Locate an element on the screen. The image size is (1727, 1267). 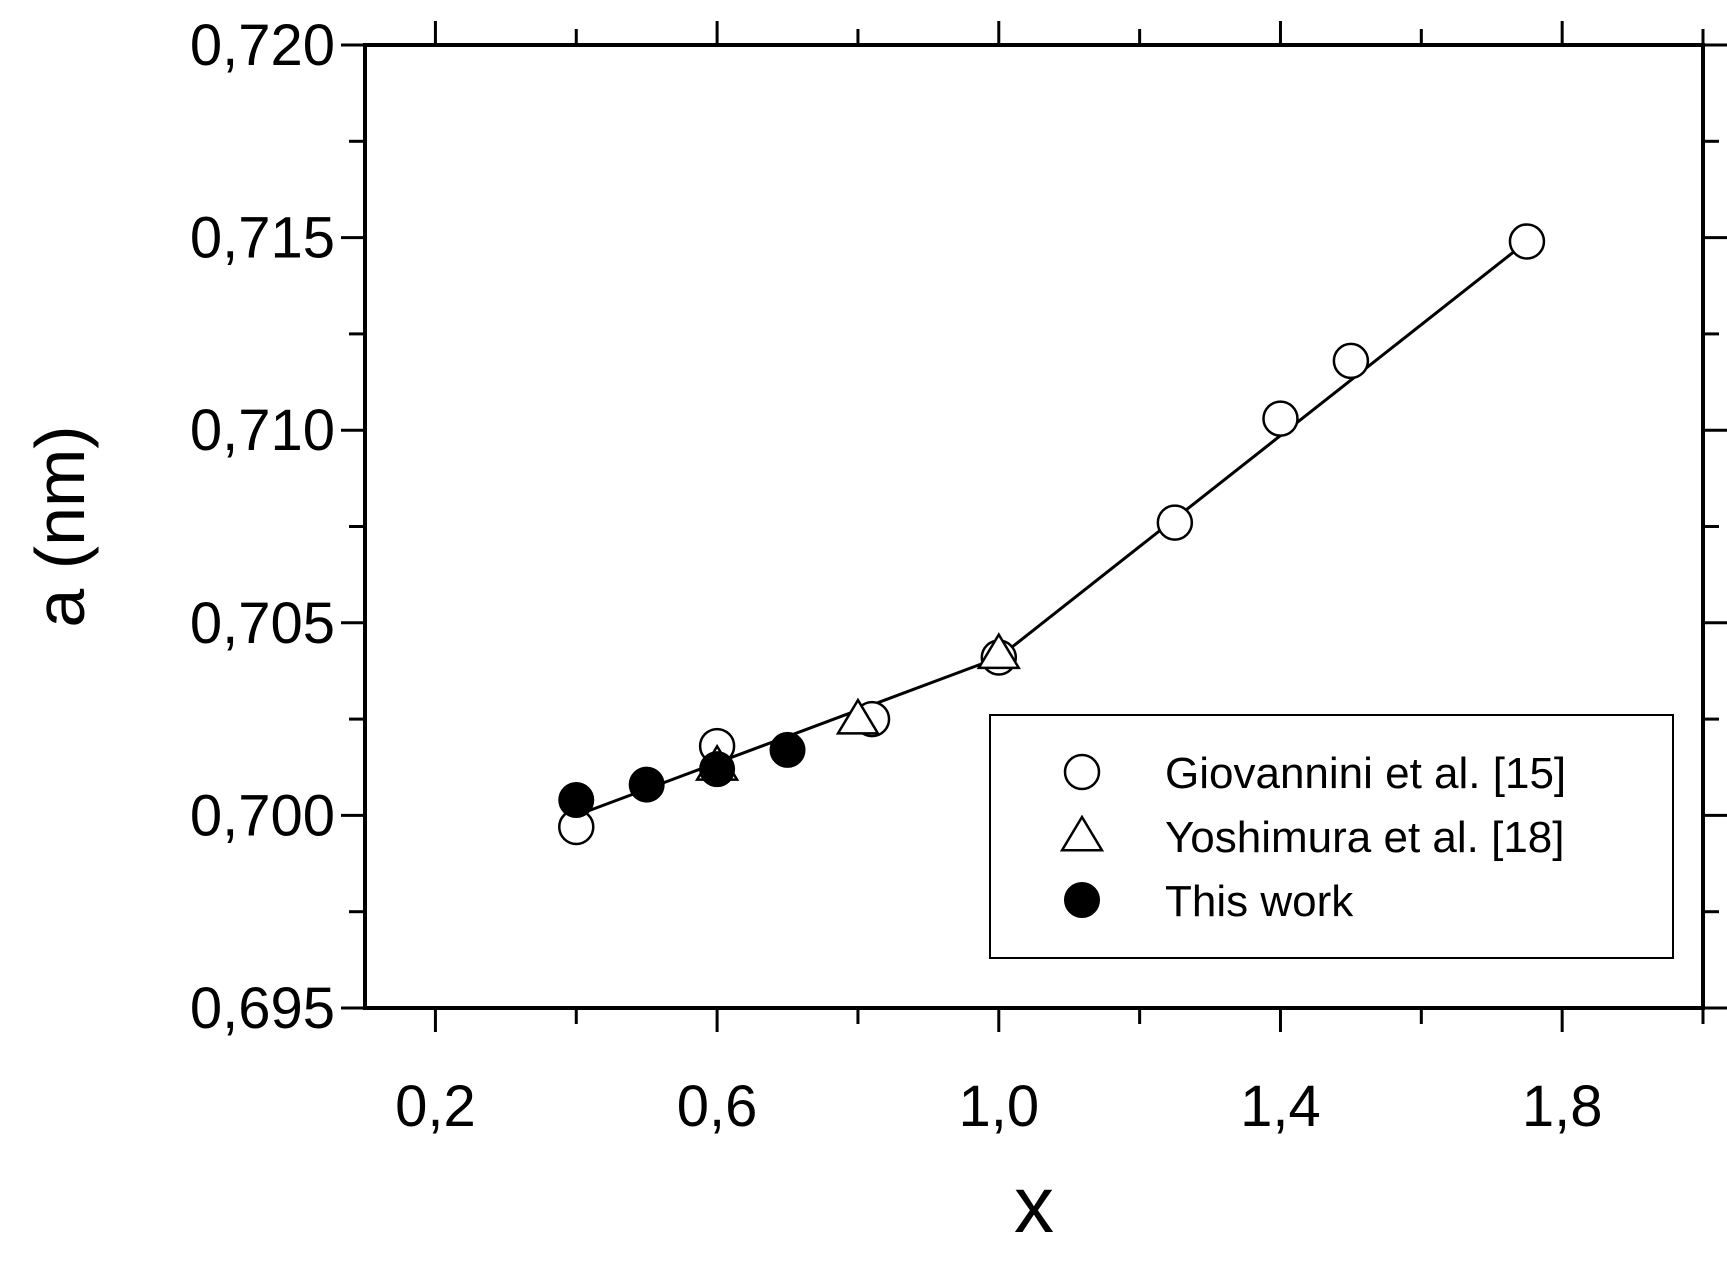
x-tick-label: 1,0 is located at coordinates (998, 1106).